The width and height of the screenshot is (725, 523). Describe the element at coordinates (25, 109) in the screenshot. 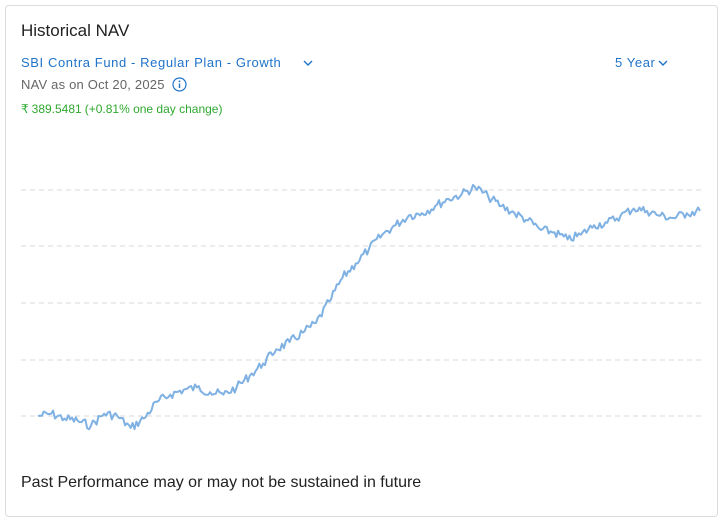

I see `rupee-icon: ₹` at that location.